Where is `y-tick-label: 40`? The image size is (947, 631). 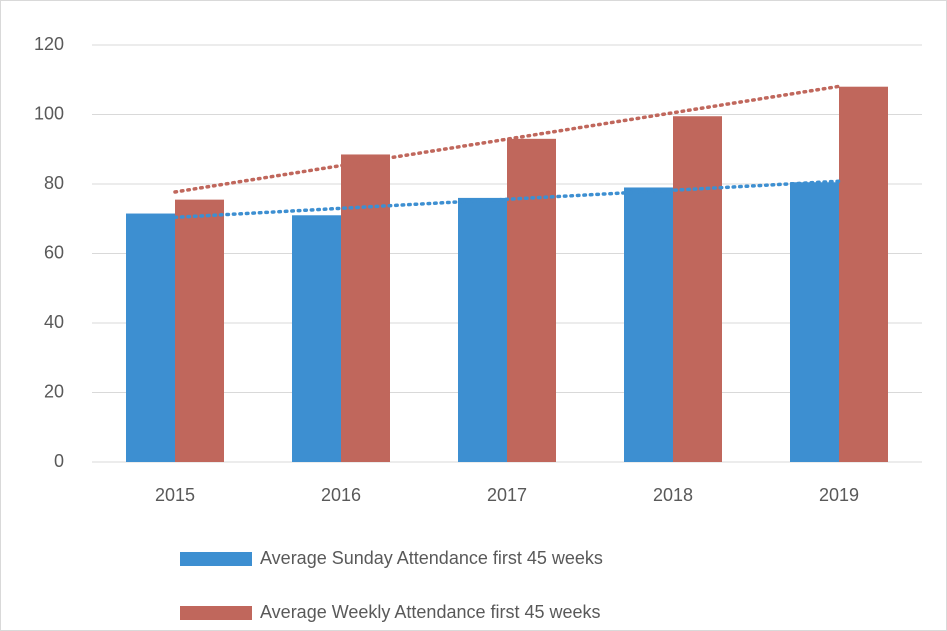
y-tick-label: 40 is located at coordinates (54, 322).